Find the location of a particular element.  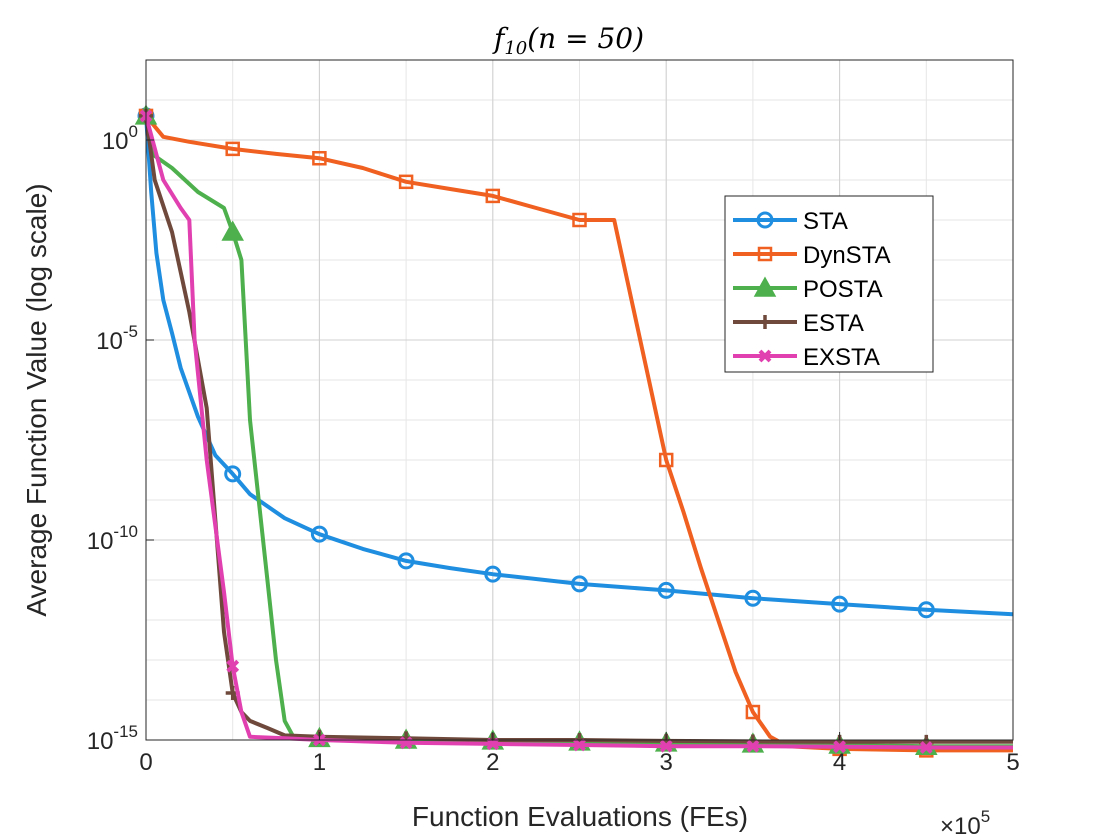

legend-item-sta: STA is located at coordinates (790, 221).